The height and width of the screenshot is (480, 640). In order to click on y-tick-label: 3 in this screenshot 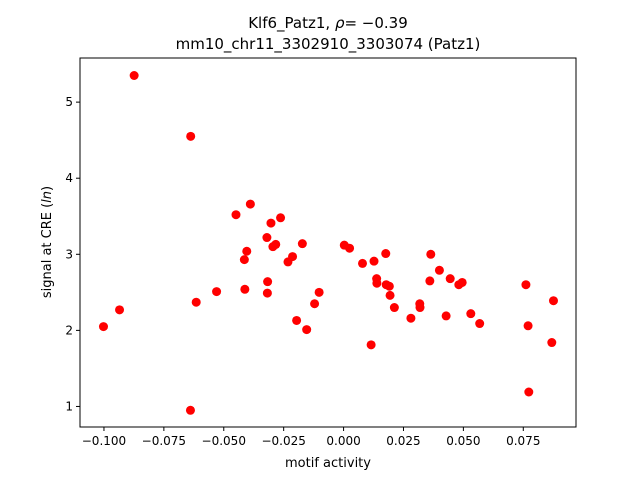, I will do `click(69, 254)`.